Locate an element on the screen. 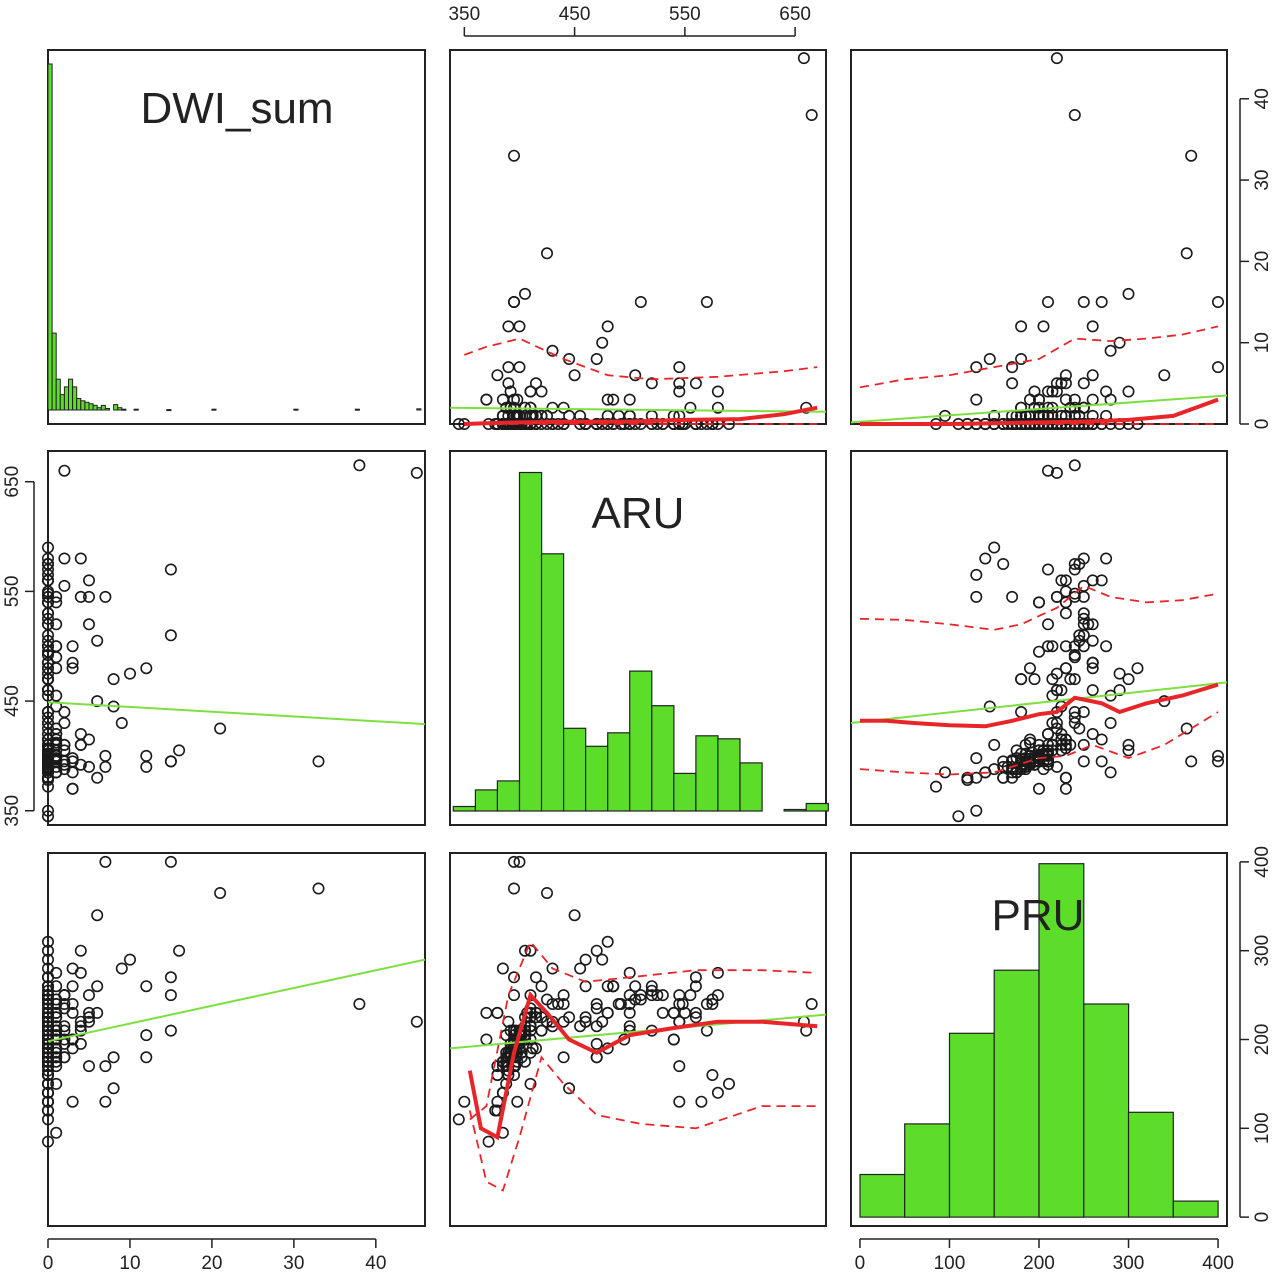  tick-label: 10 is located at coordinates (129, 1263).